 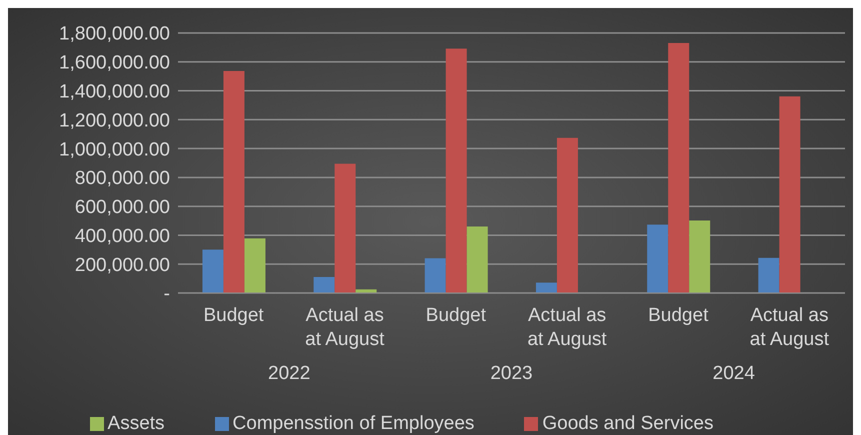 What do you see at coordinates (511, 374) in the screenshot?
I see `text: 2023` at bounding box center [511, 374].